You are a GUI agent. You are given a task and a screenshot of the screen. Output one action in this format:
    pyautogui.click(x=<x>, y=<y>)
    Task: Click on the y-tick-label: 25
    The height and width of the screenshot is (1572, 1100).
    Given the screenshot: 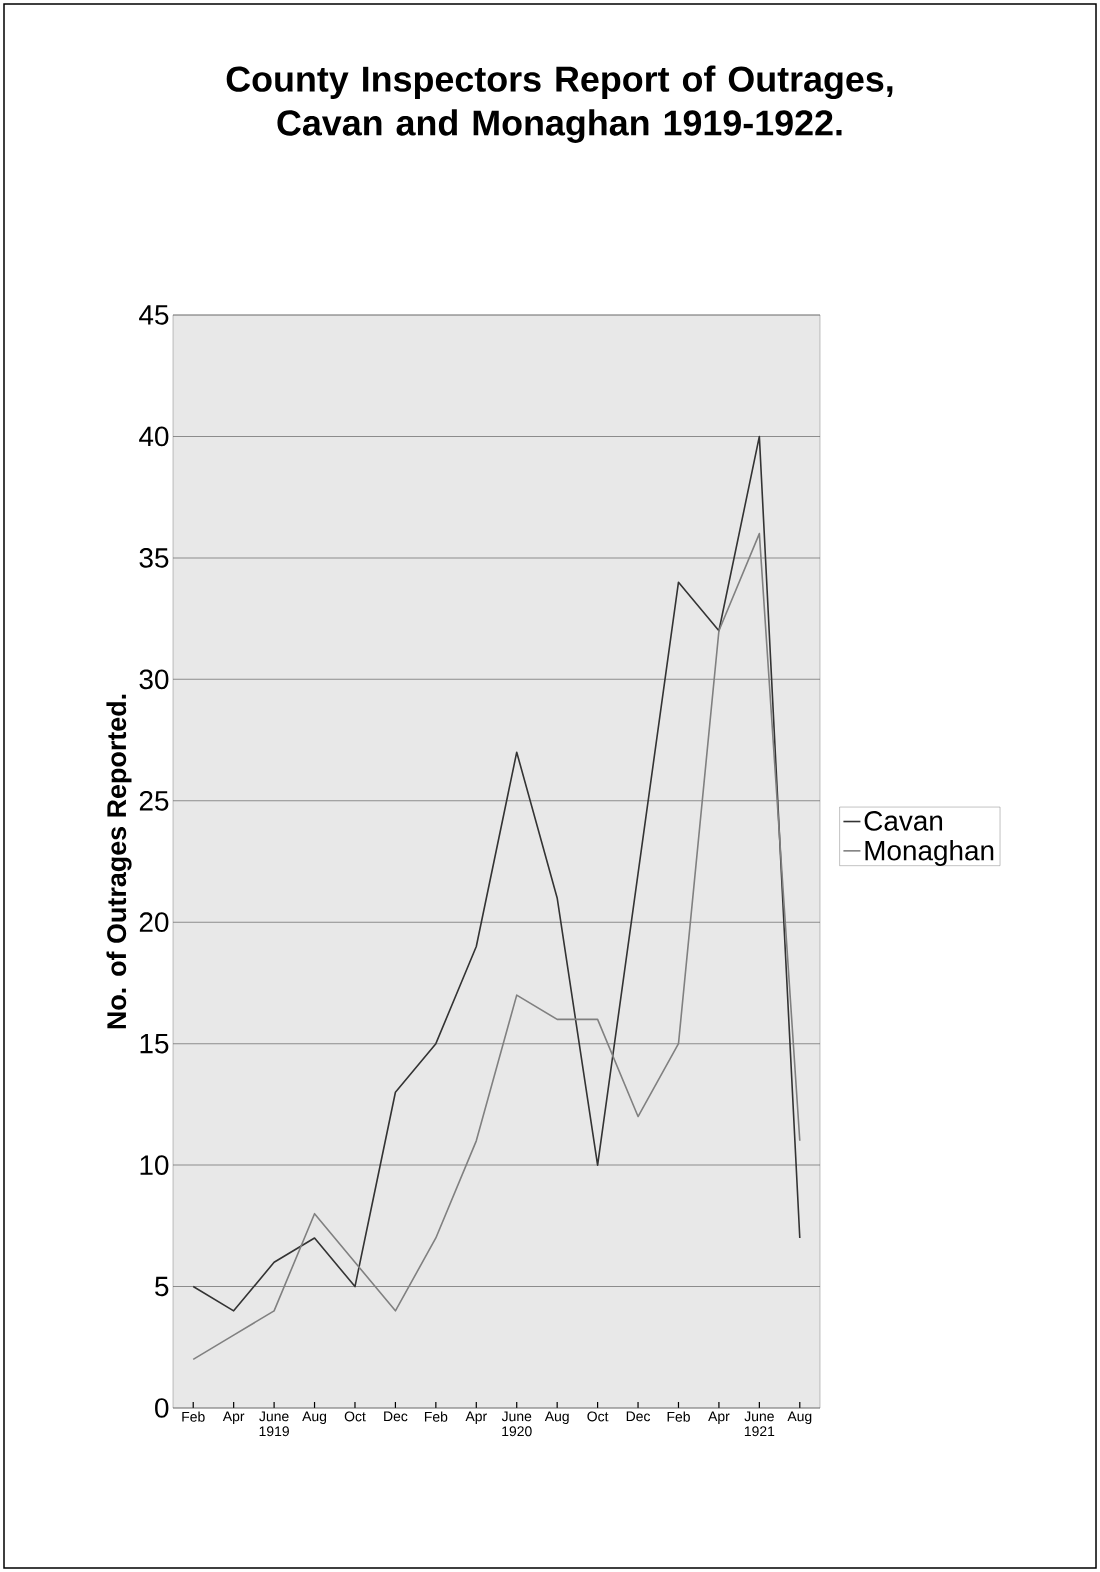 What is the action you would take?
    pyautogui.click(x=154, y=800)
    